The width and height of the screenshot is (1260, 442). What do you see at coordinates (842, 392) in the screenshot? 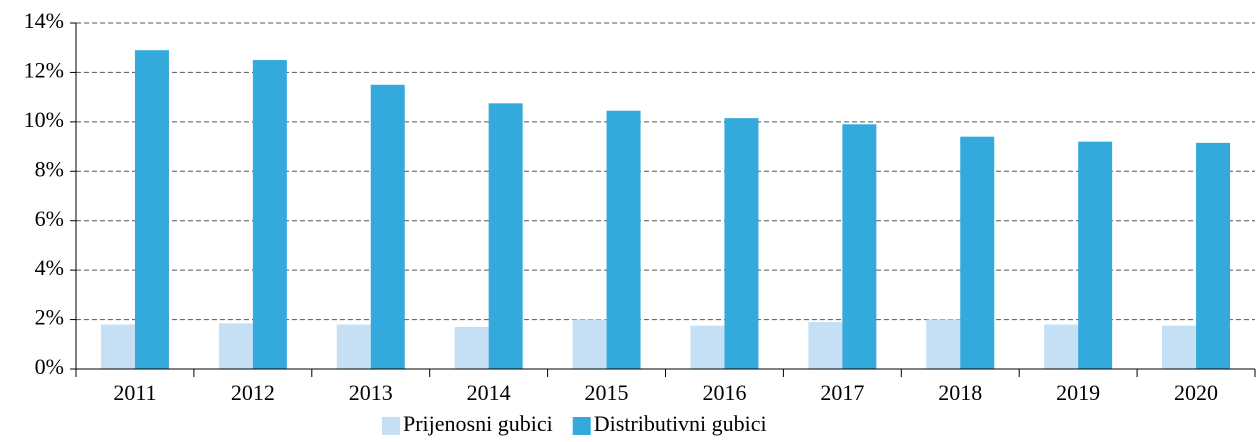
I see `x-tick-label: 2017` at bounding box center [842, 392].